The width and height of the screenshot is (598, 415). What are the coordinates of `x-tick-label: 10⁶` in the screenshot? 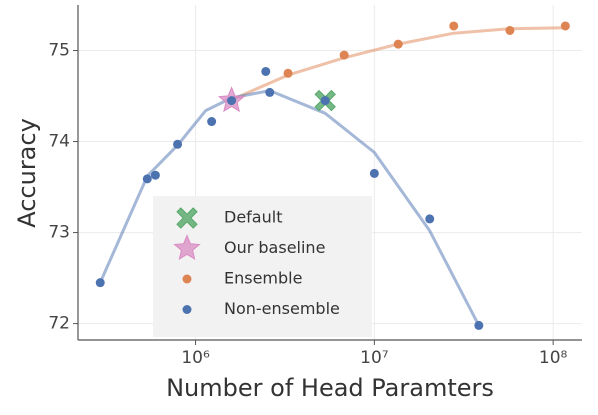 It's located at (195, 358).